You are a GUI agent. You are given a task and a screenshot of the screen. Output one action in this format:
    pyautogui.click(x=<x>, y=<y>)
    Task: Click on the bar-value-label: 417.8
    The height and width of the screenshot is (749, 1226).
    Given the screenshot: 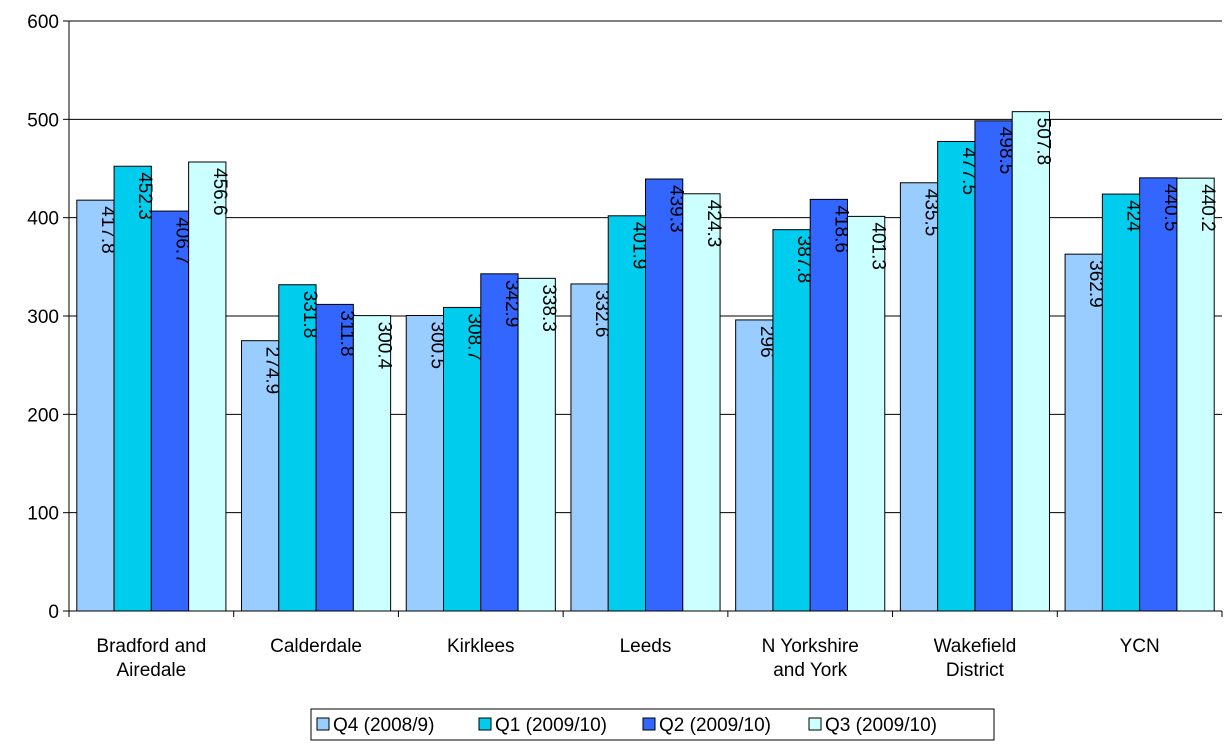 What is the action you would take?
    pyautogui.click(x=107, y=230)
    